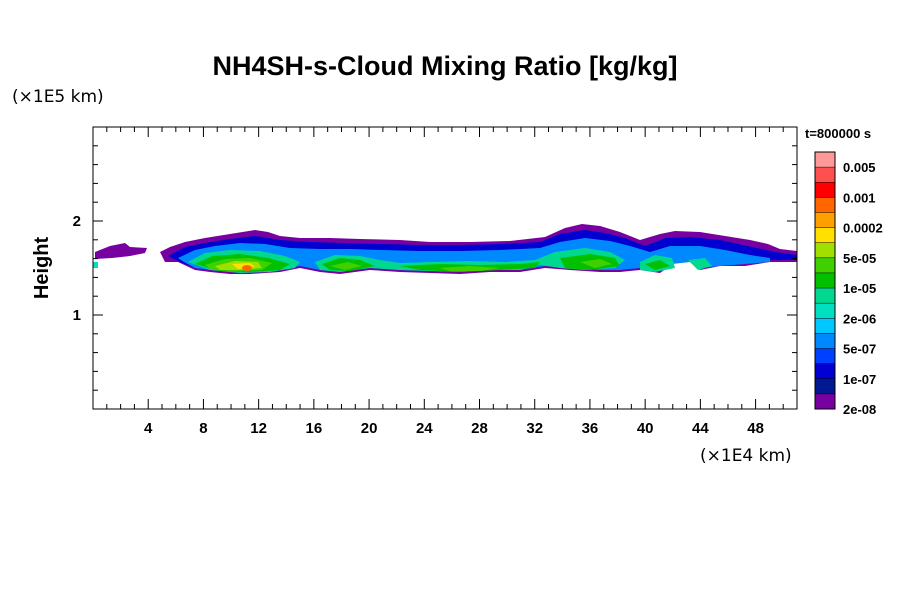  What do you see at coordinates (258, 428) in the screenshot?
I see `x-tick-label: 12` at bounding box center [258, 428].